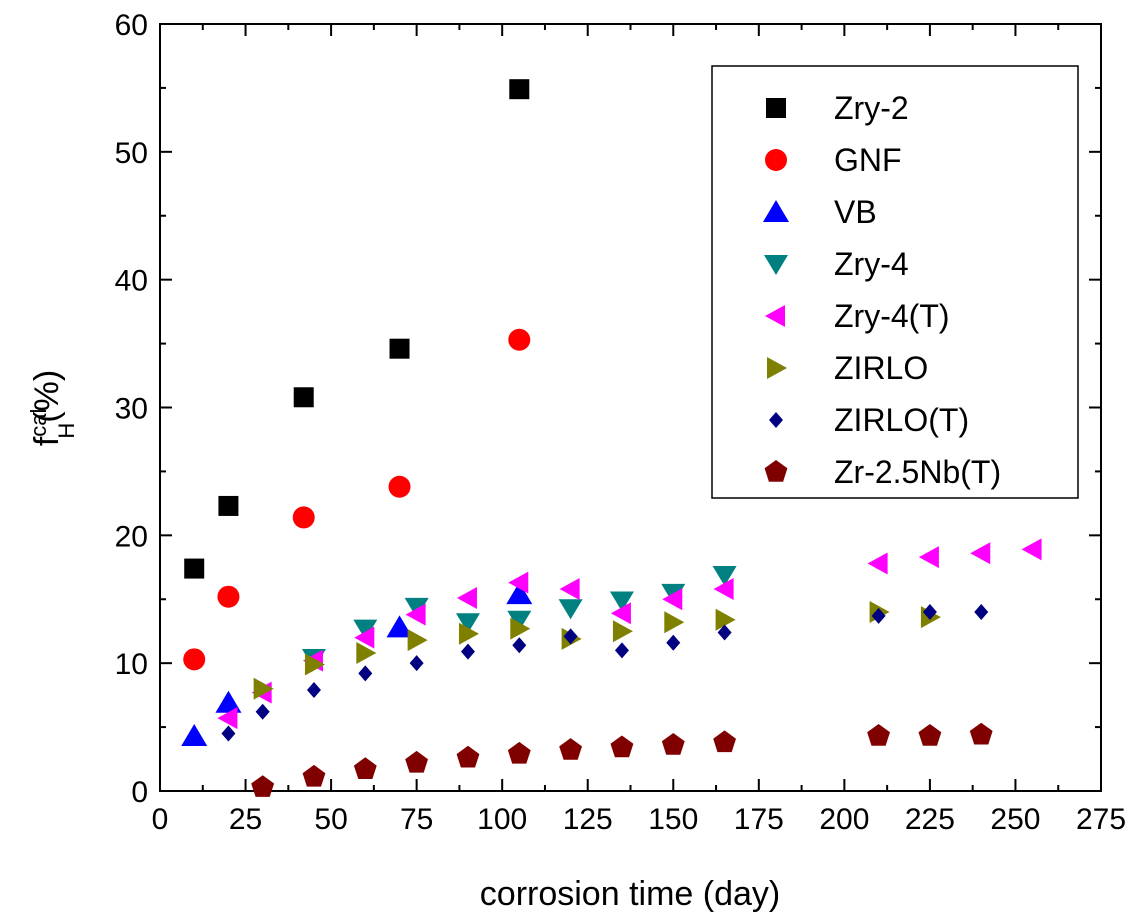  What do you see at coordinates (38, 423) in the screenshot?
I see `y-axis-title-sup: cal` at bounding box center [38, 423].